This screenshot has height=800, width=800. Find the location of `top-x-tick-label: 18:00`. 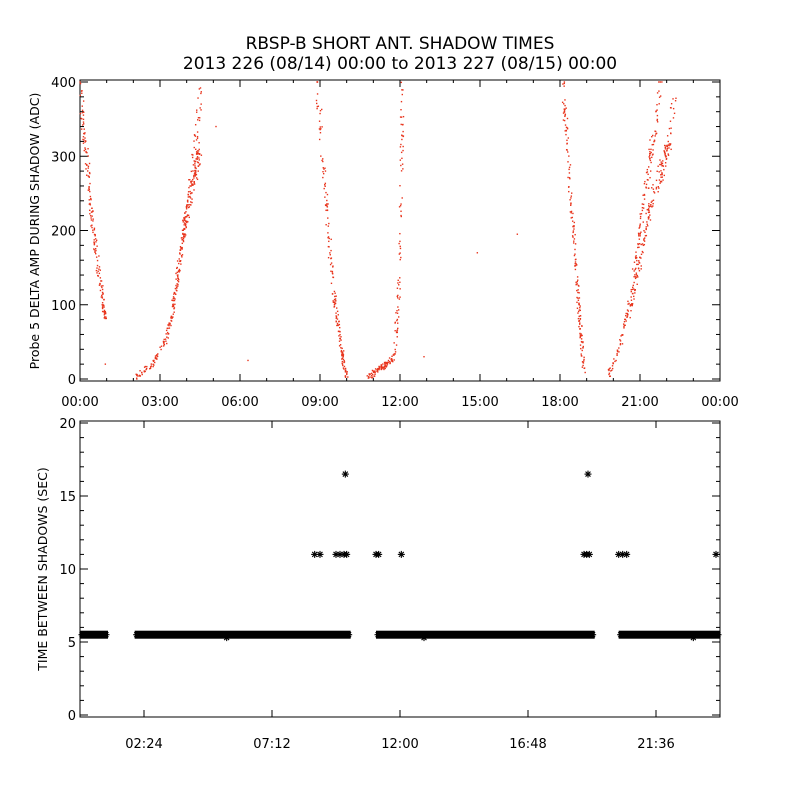

top-x-tick-label: 18:00 is located at coordinates (559, 402).